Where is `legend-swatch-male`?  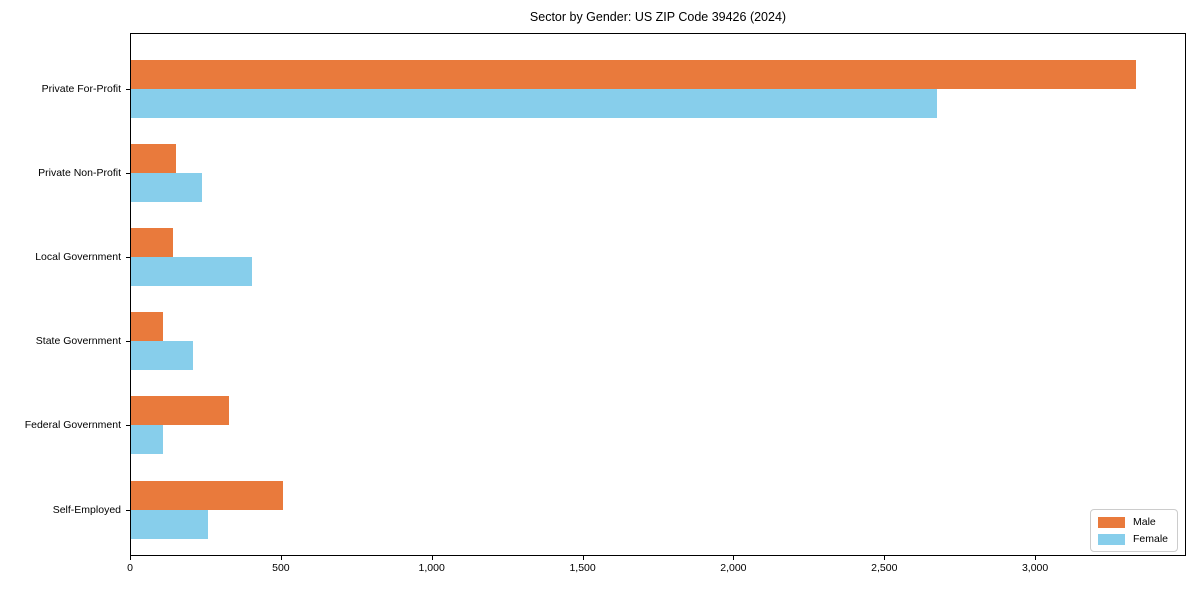
legend-swatch-male is located at coordinates (1111, 522).